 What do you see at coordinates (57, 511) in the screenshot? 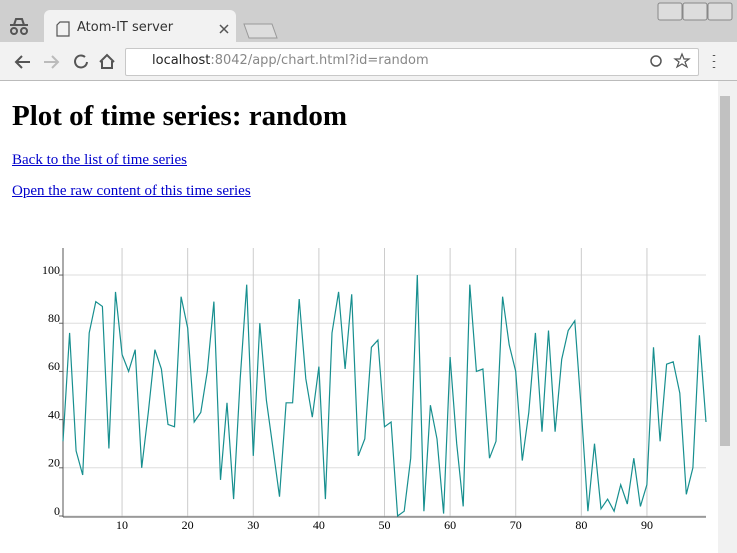
I see `y-tick-label: 0` at bounding box center [57, 511].